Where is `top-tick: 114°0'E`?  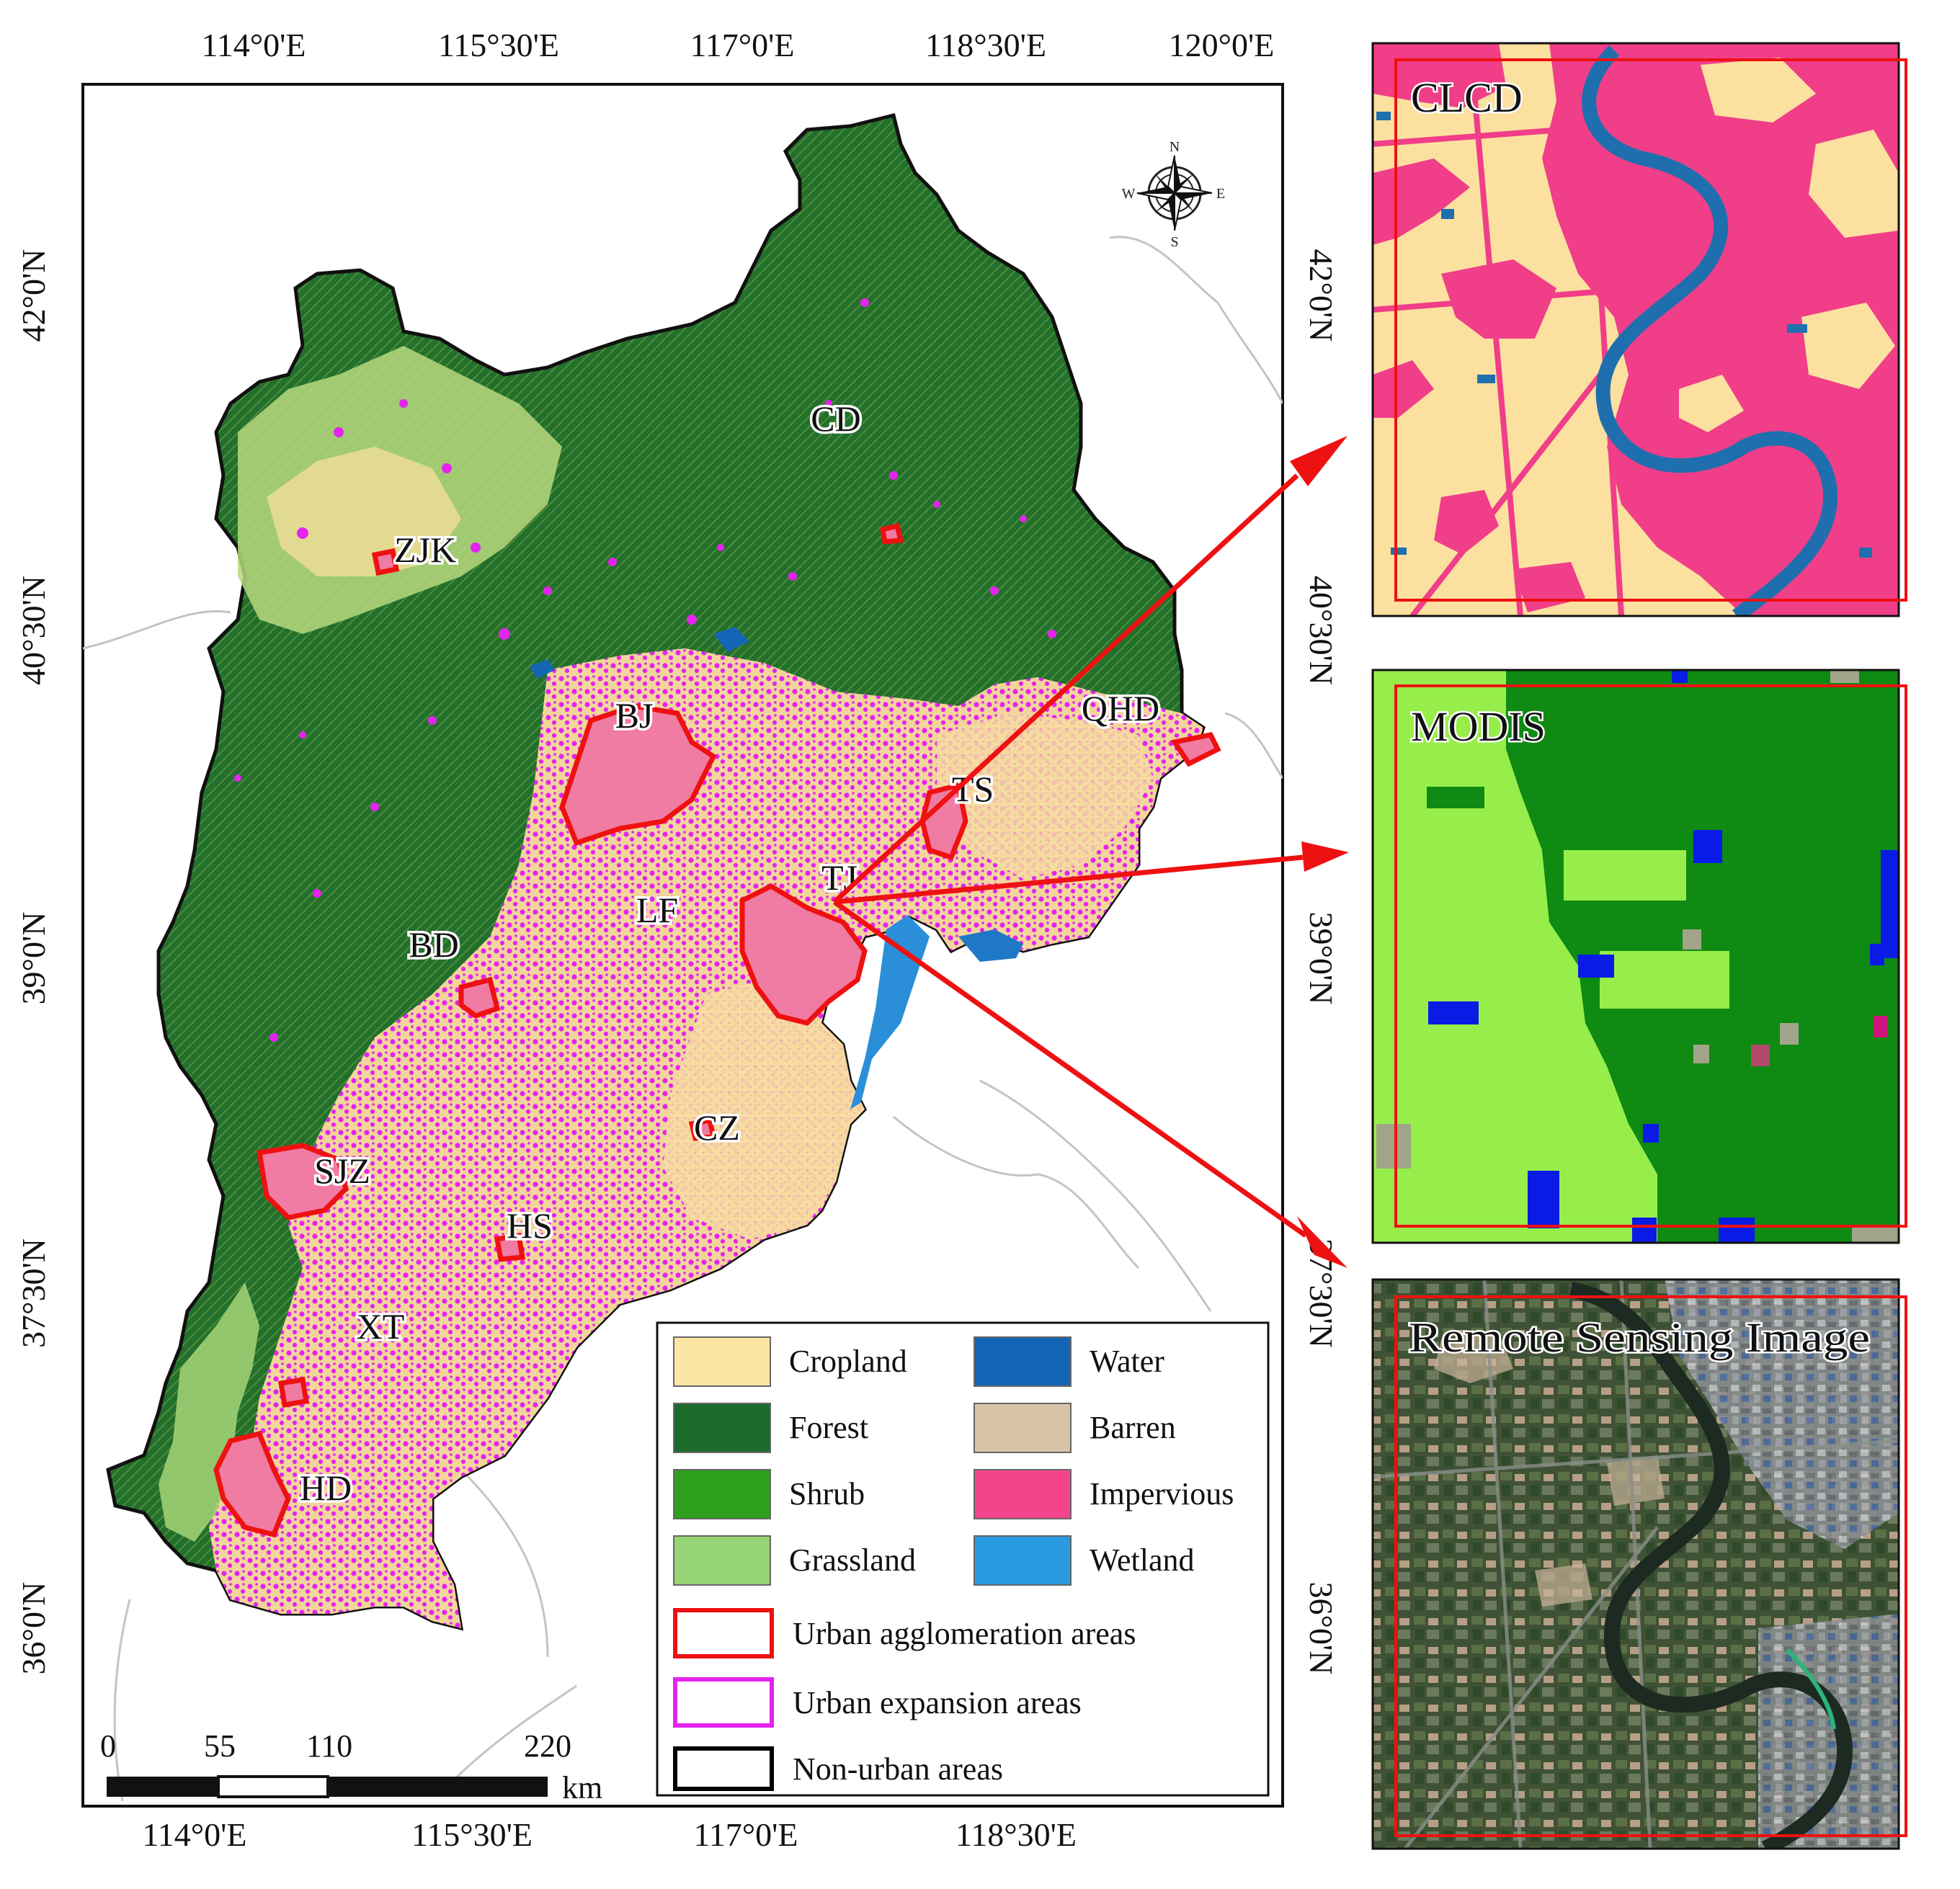
top-tick: 114°0'E is located at coordinates (253, 45).